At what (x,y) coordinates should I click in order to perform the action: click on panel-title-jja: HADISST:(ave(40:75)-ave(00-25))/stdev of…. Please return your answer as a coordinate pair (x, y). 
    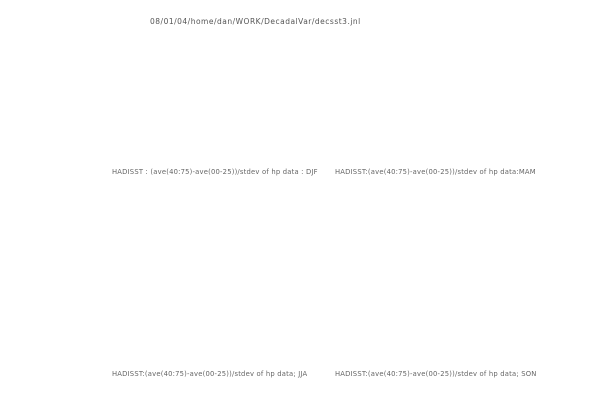
    Looking at the image, I should click on (210, 374).